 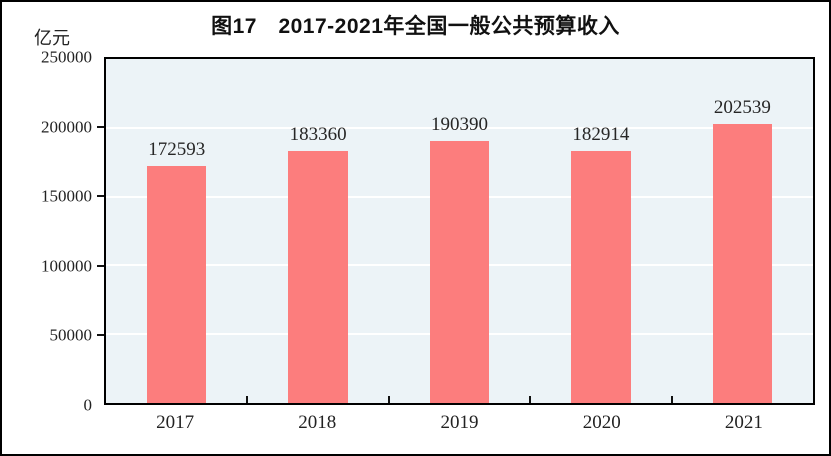 I want to click on bar-value-label-2018: 183360, so click(x=318, y=134).